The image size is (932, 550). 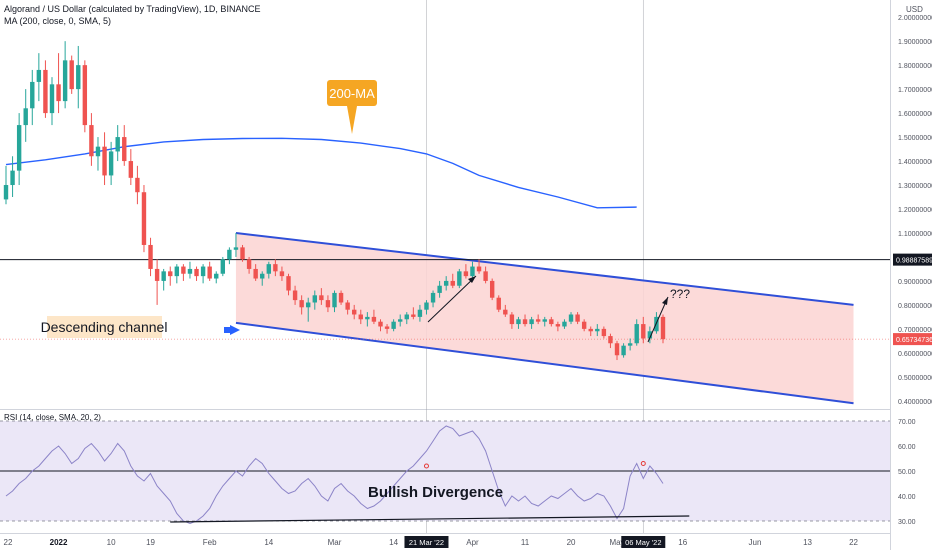 I want to click on price-tick-label: 2.00000000, so click(x=915, y=18).